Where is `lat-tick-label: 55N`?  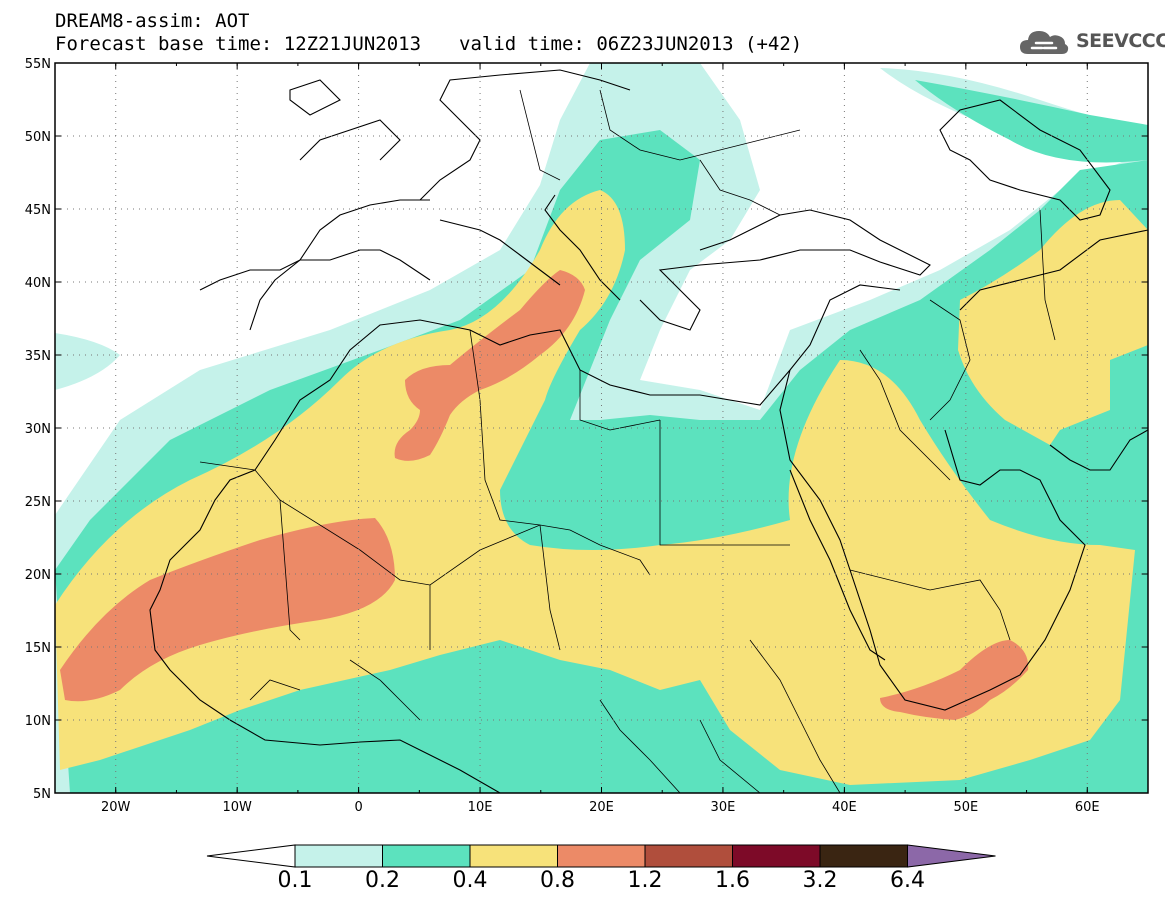 lat-tick-label: 55N is located at coordinates (38, 64).